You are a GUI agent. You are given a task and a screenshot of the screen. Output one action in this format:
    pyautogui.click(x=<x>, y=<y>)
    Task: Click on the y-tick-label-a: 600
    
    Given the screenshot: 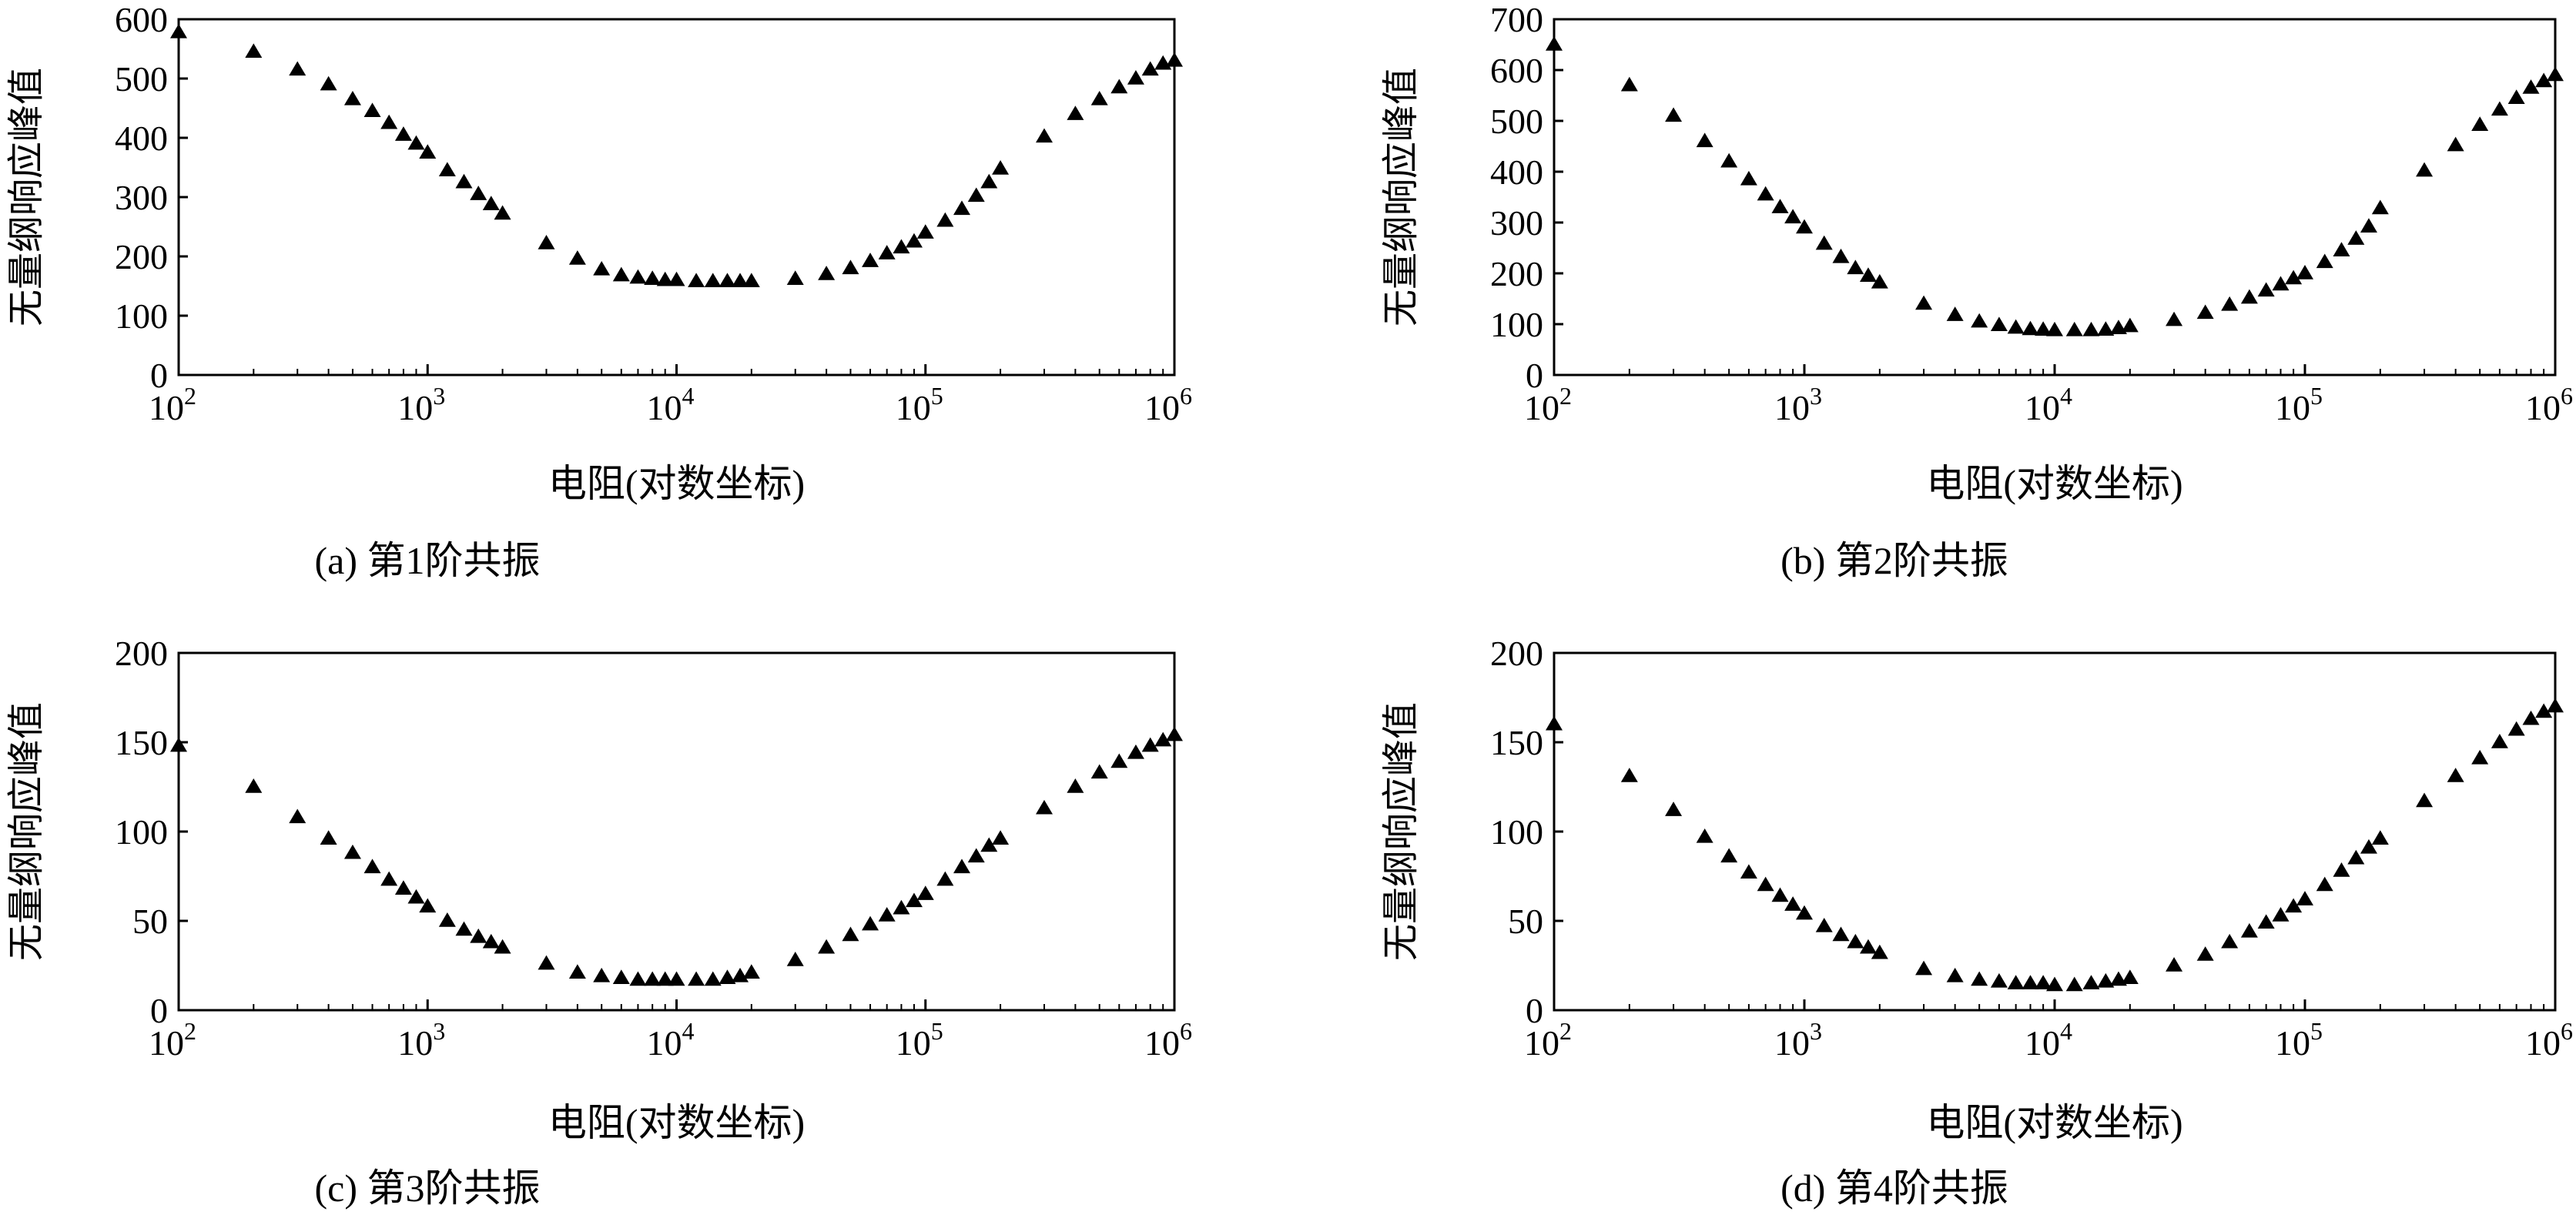 What is the action you would take?
    pyautogui.click(x=141, y=19)
    